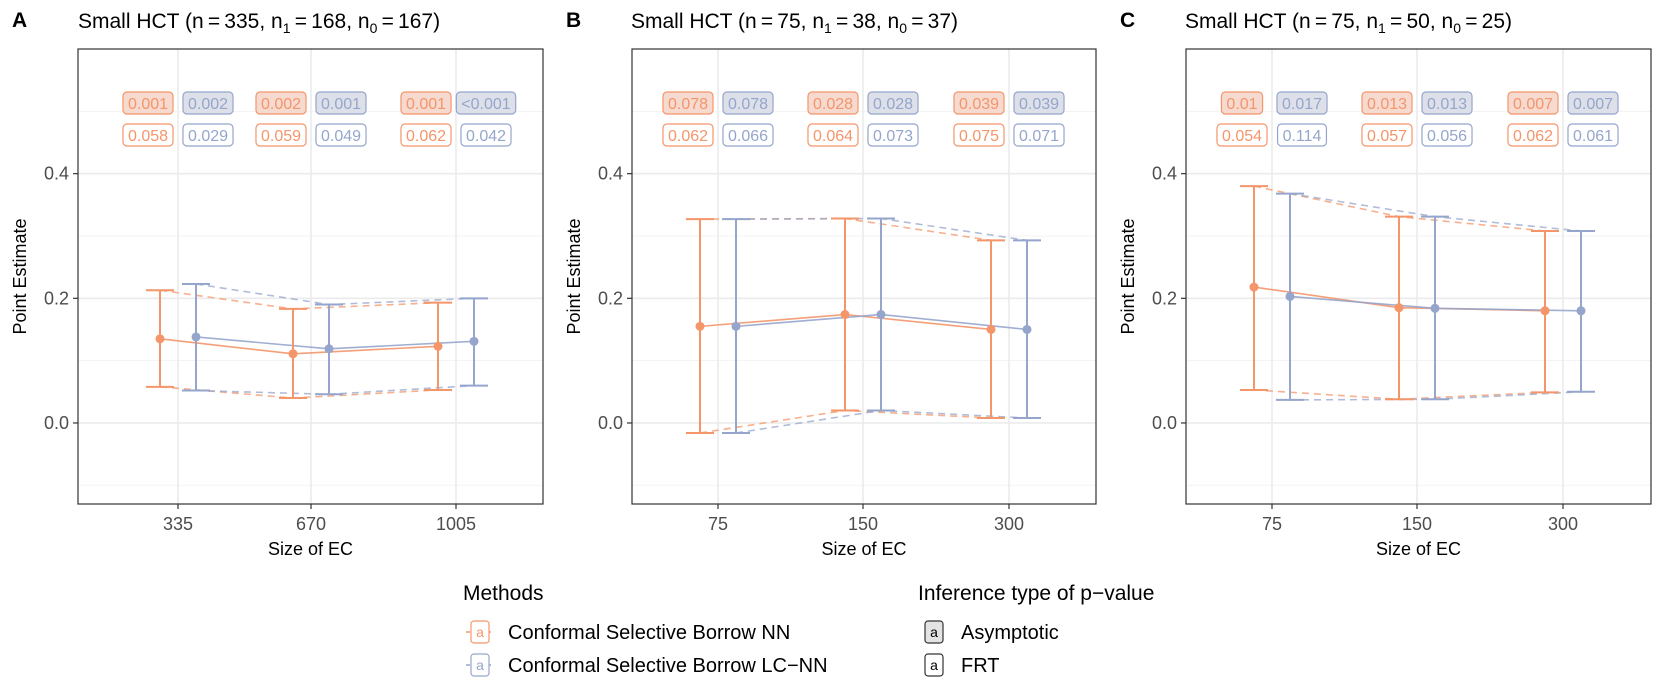  Describe the element at coordinates (486, 136) in the screenshot. I see `pvalue-text: 0.042` at that location.